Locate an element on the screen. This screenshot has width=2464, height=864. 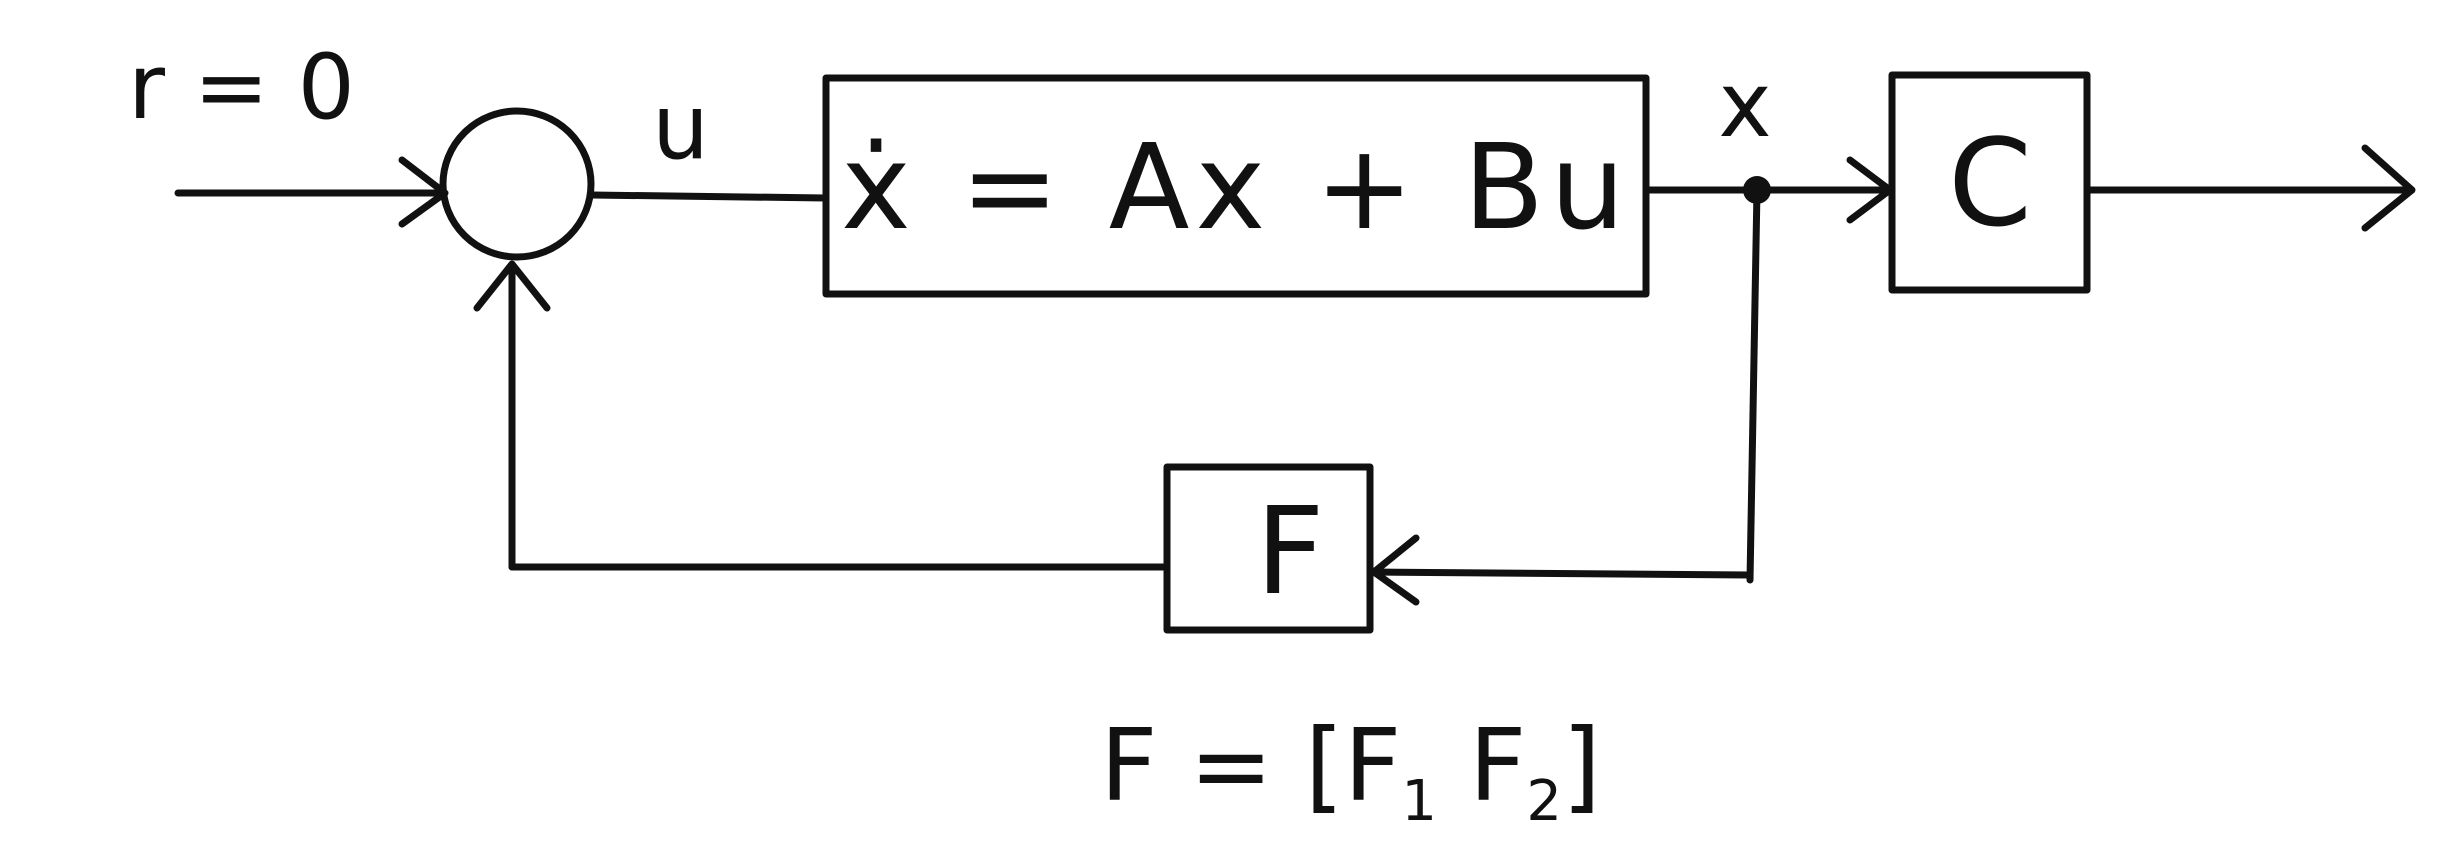
gain-definition-sub1: 1 is located at coordinates (1419, 801).